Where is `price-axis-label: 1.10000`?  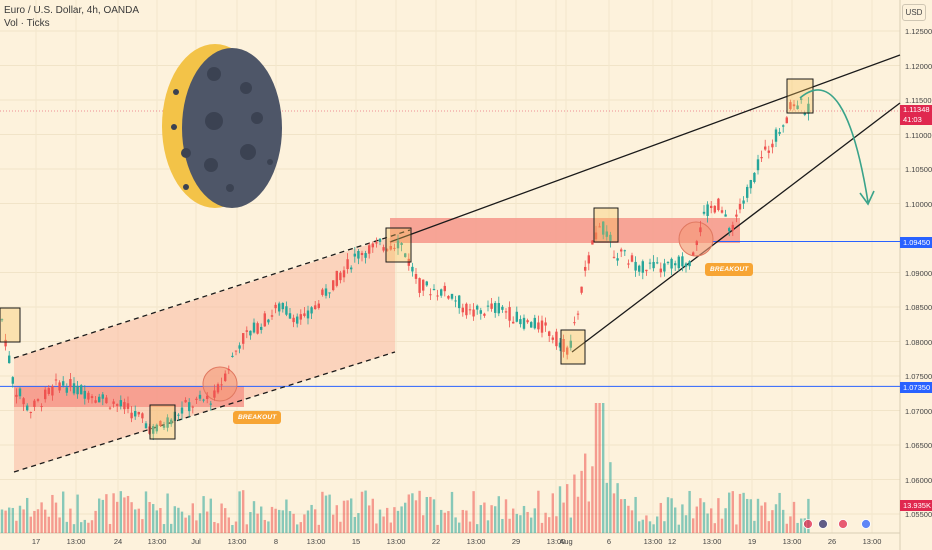
price-axis-label: 1.10000 is located at coordinates (918, 204).